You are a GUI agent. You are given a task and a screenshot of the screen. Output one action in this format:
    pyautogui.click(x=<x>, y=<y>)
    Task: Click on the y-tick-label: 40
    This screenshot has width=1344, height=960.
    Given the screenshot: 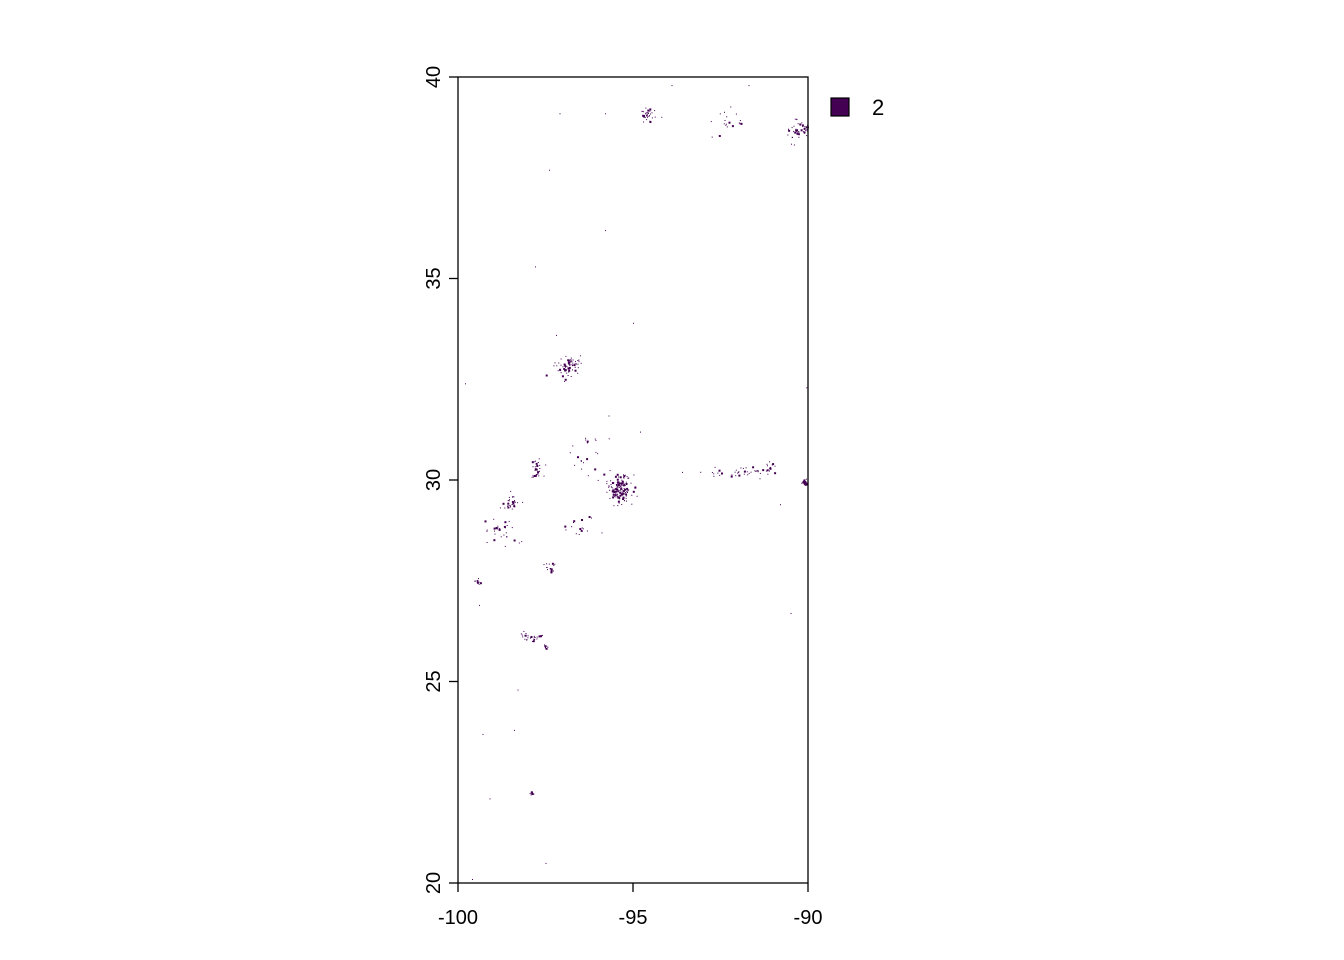 What is the action you would take?
    pyautogui.click(x=434, y=77)
    